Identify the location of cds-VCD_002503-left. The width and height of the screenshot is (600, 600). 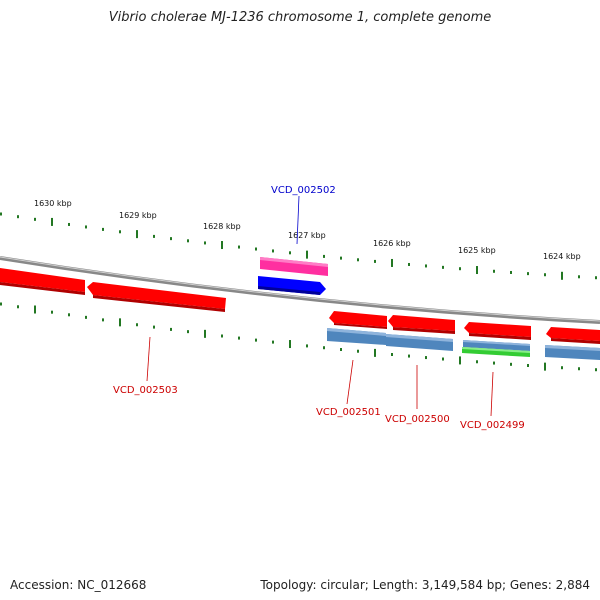
(42, 281).